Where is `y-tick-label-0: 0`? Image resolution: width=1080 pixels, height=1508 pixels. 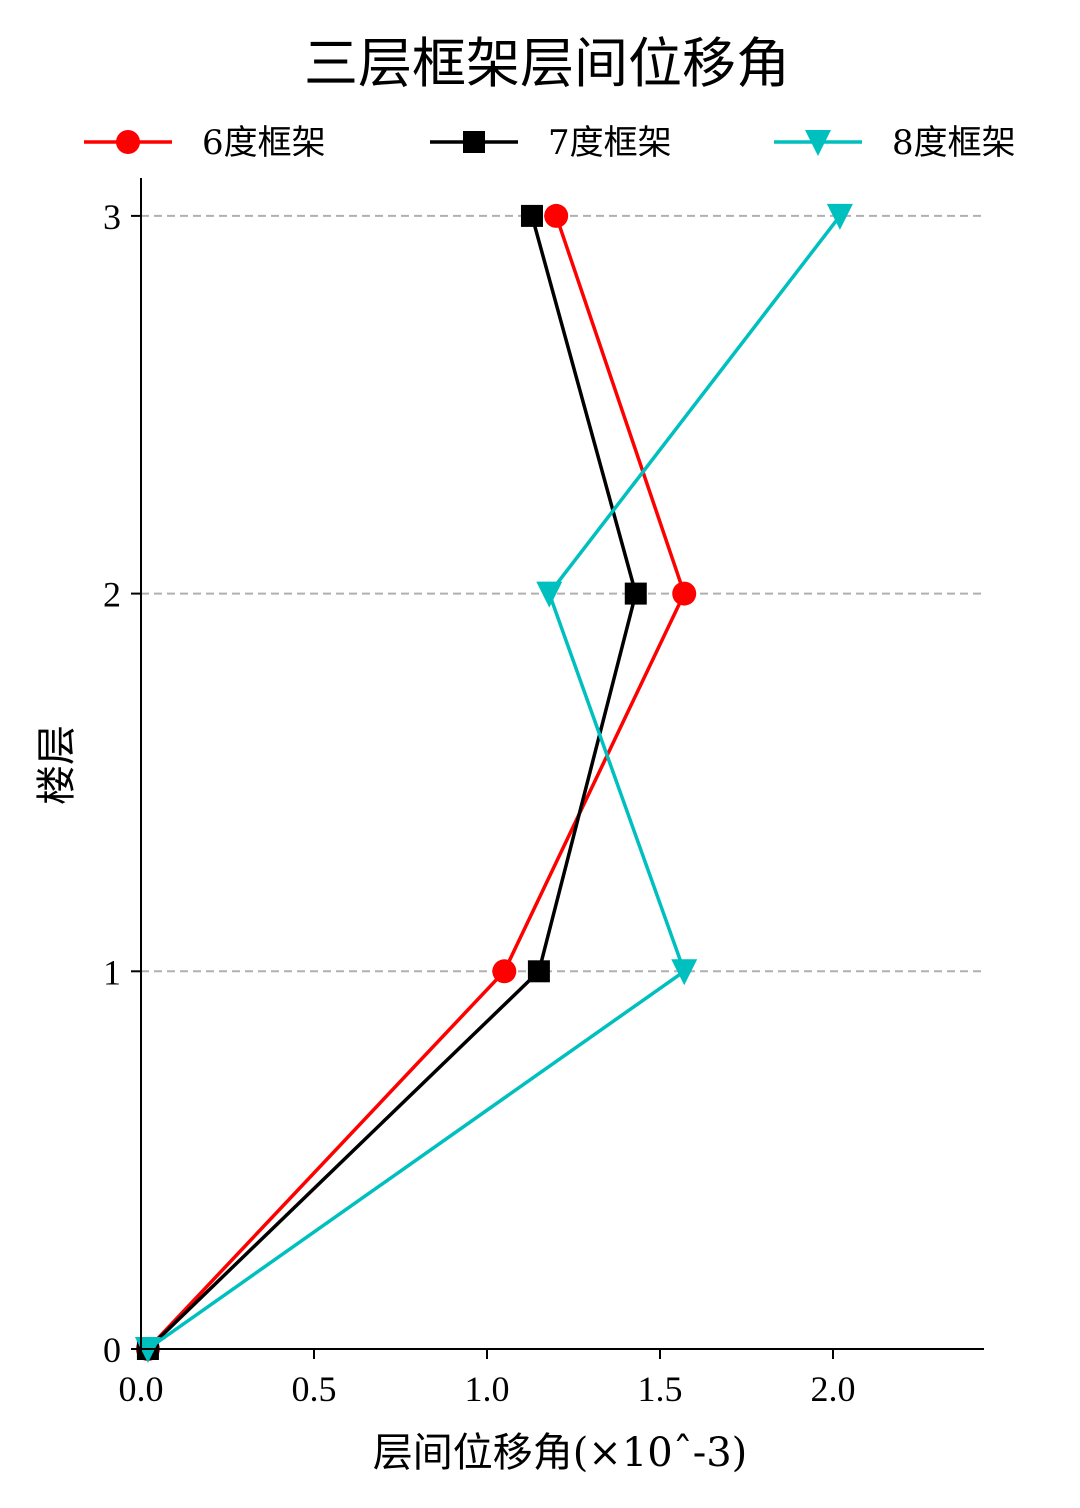
y-tick-label-0: 0 is located at coordinates (112, 1350).